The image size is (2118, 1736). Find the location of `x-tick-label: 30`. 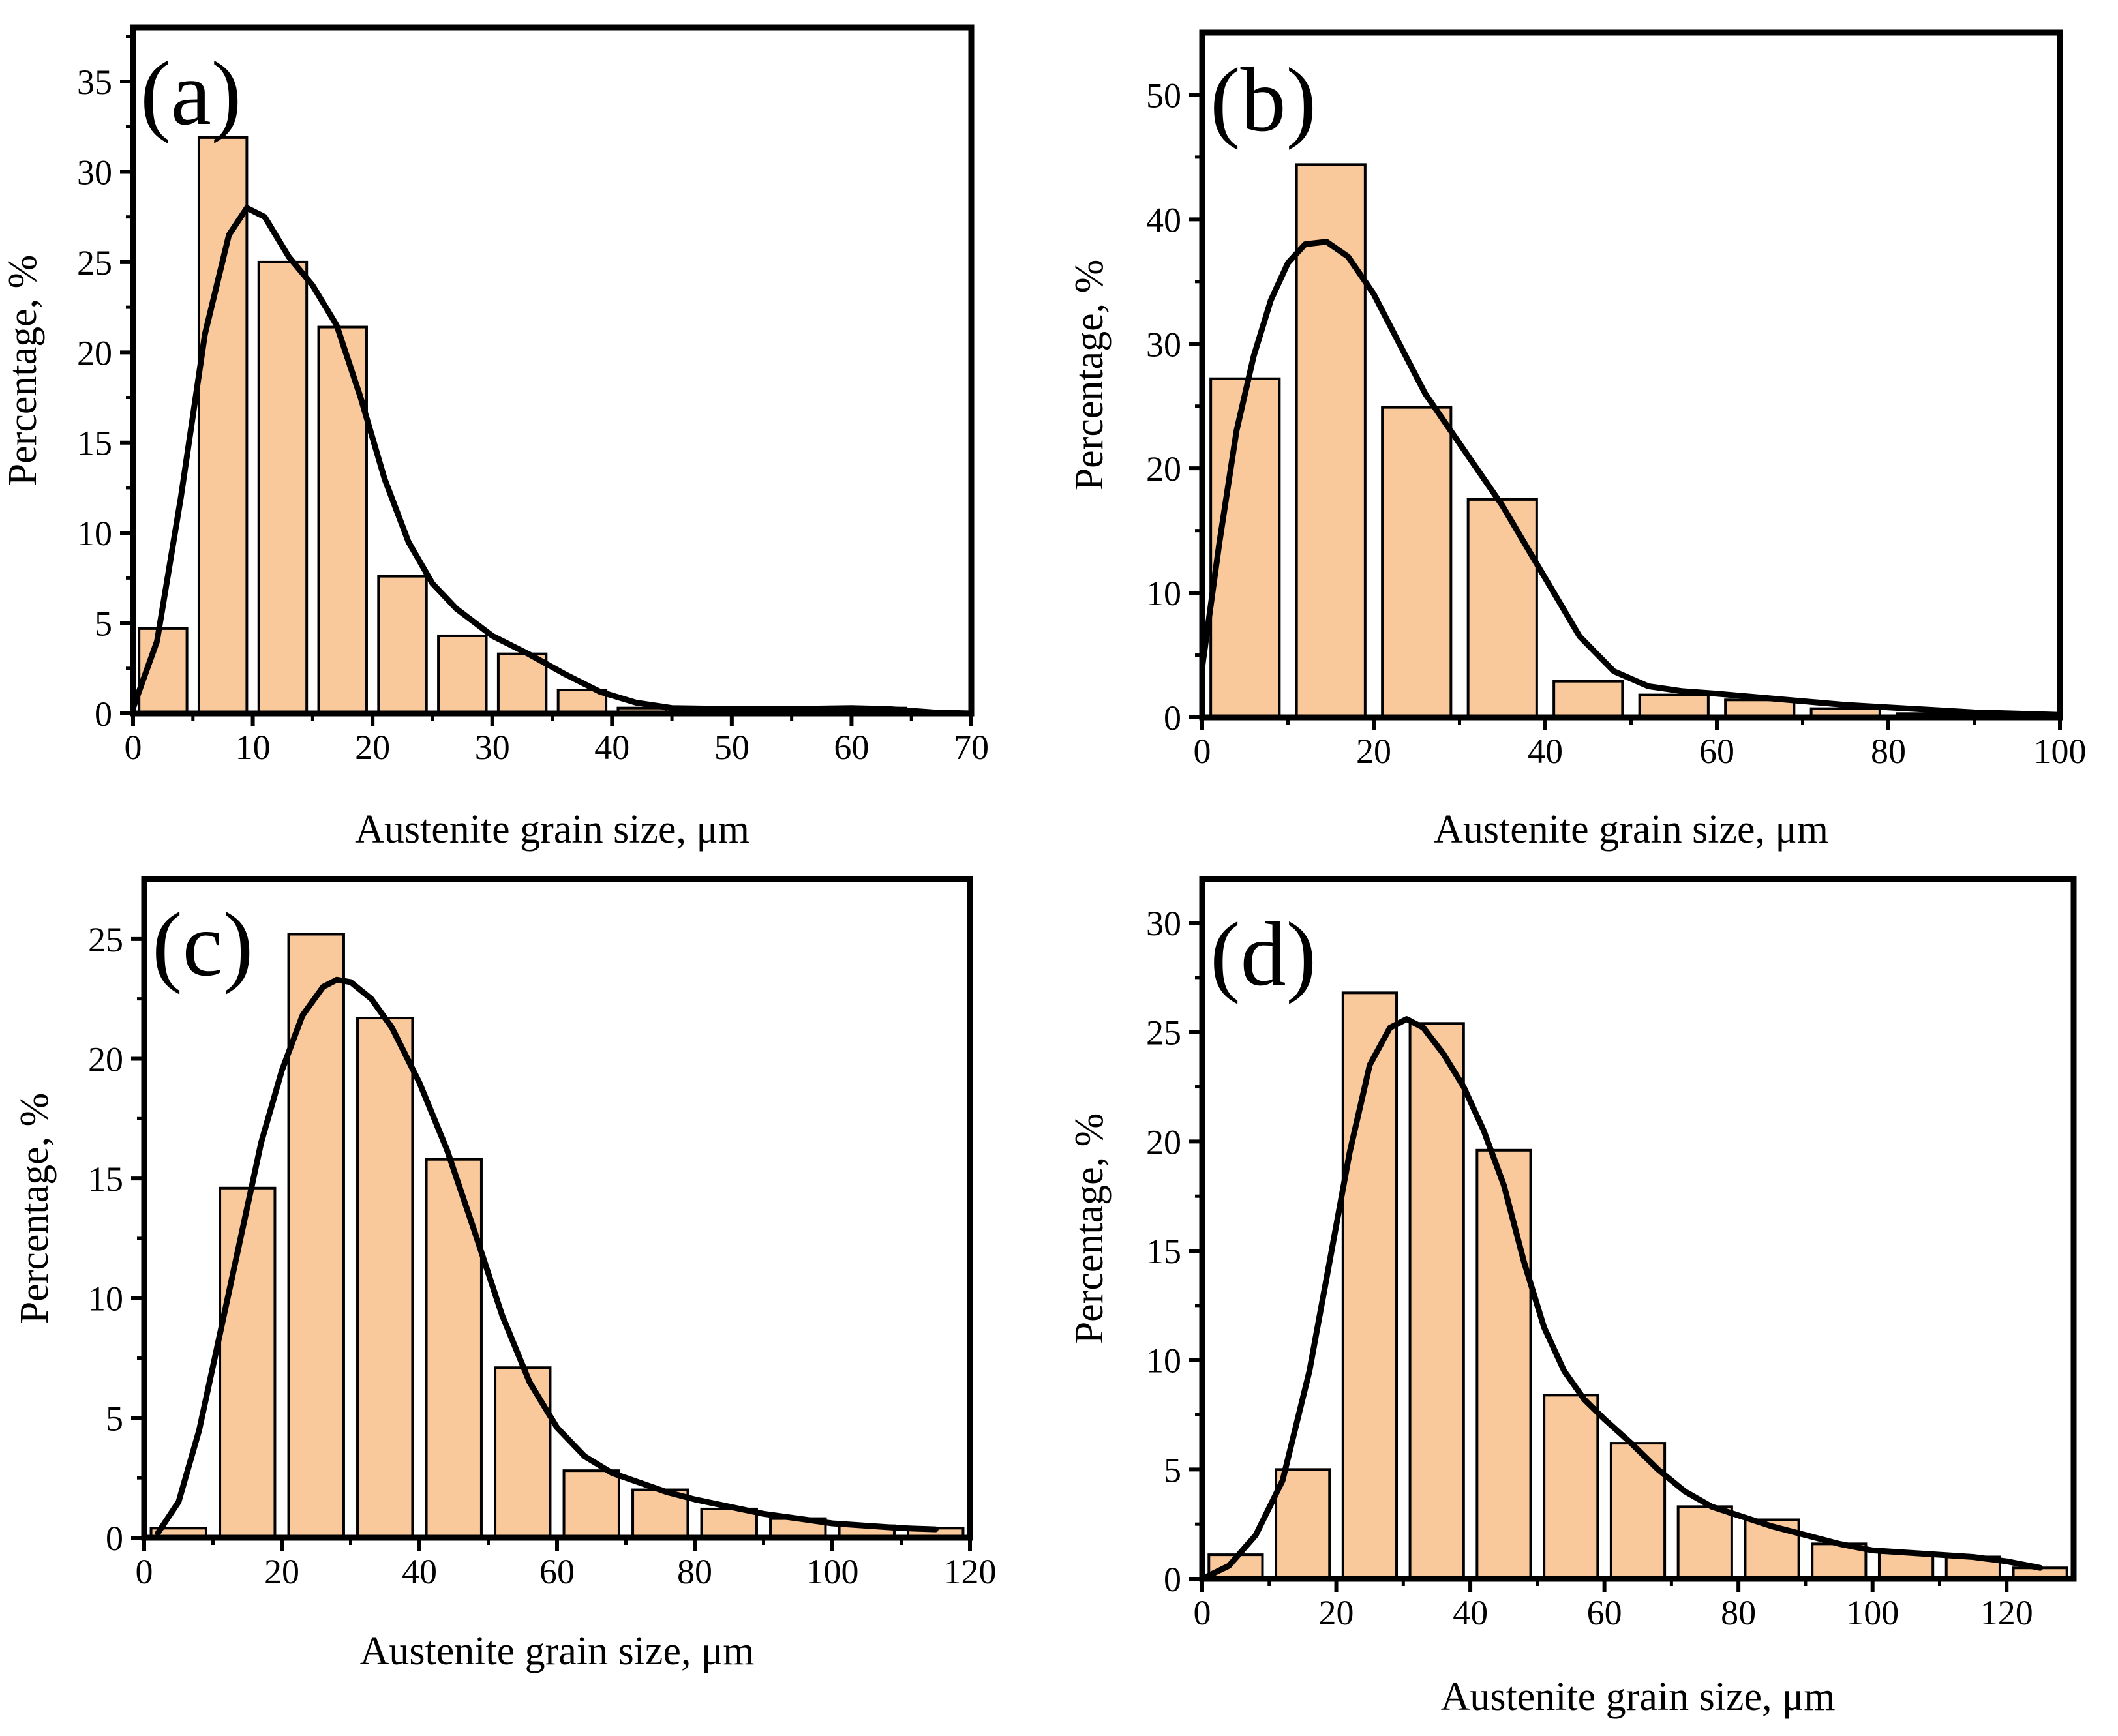

x-tick-label: 30 is located at coordinates (492, 747).